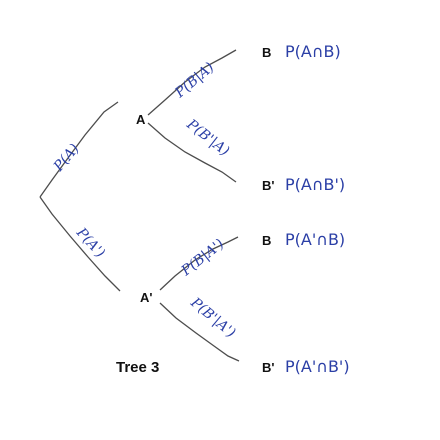  Describe the element at coordinates (266, 52) in the screenshot. I see `node-b-top-label: B` at that location.